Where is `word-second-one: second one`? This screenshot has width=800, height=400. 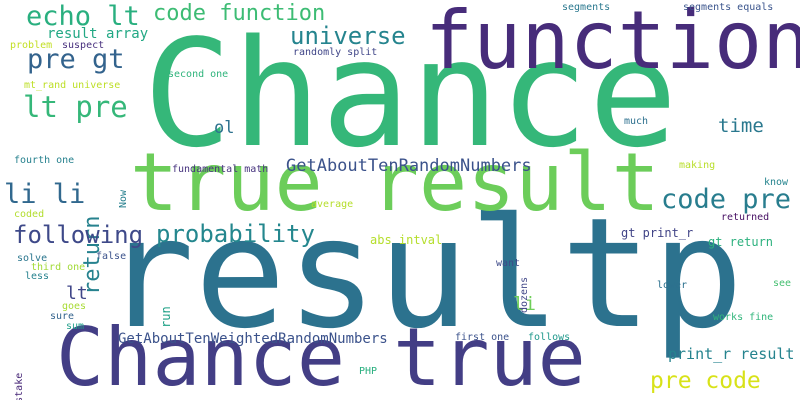
word-second-one: second one is located at coordinates (198, 75).